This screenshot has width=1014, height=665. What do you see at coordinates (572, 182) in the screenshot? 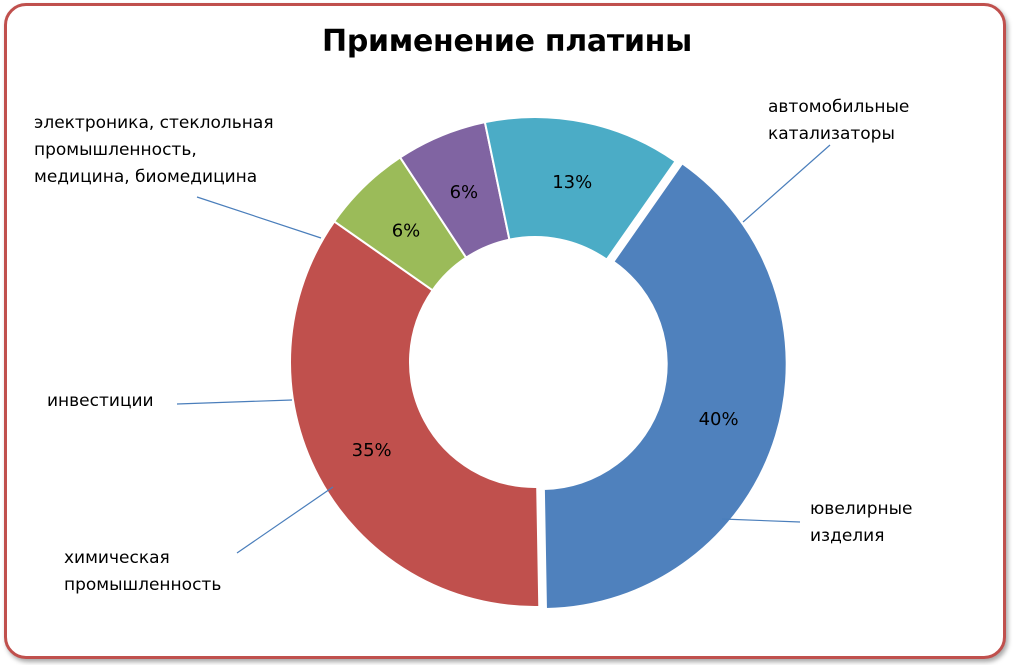
I see `slice-value-label: 13%` at bounding box center [572, 182].